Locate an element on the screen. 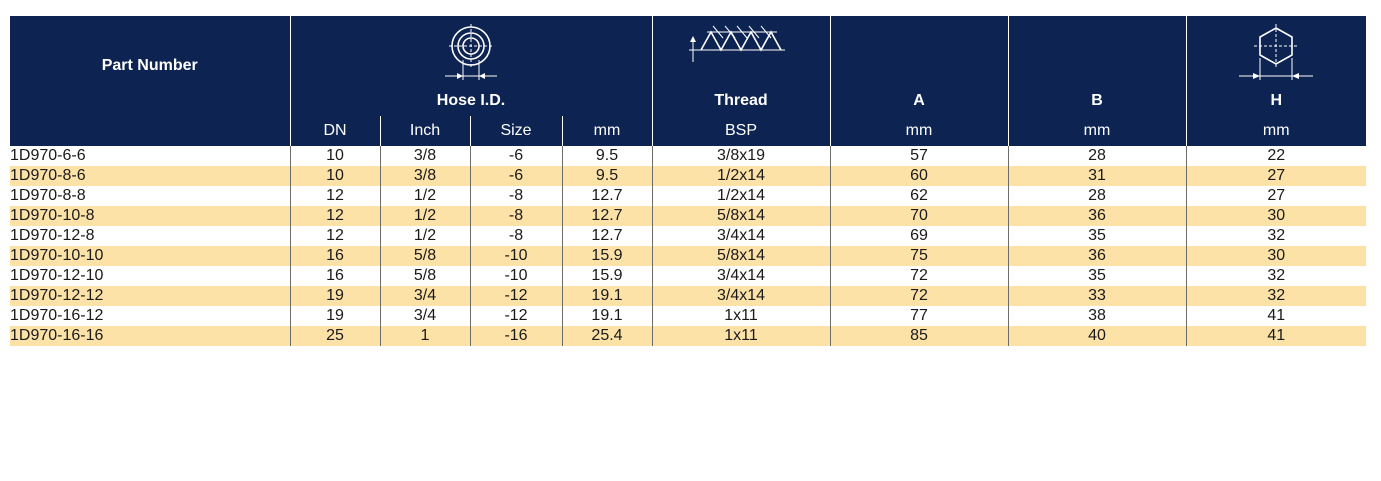 The image size is (1381, 481). table-row: 1D970-8-8 12 1/2 -8 12.7 1/2x14 62 28 27 is located at coordinates (688, 196).